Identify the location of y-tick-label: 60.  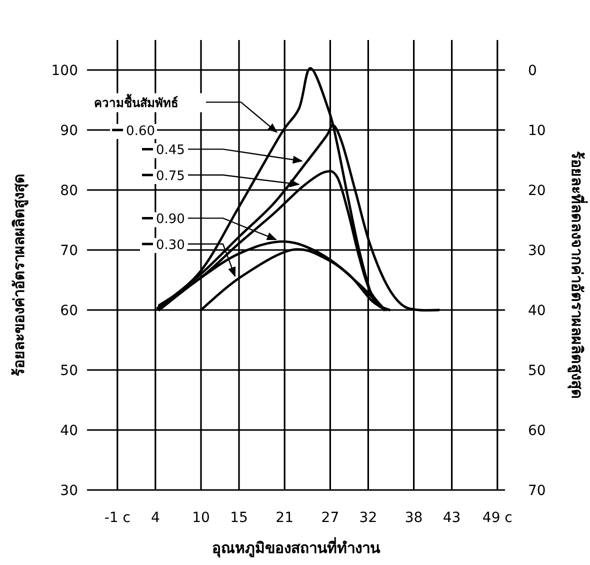
(69, 311).